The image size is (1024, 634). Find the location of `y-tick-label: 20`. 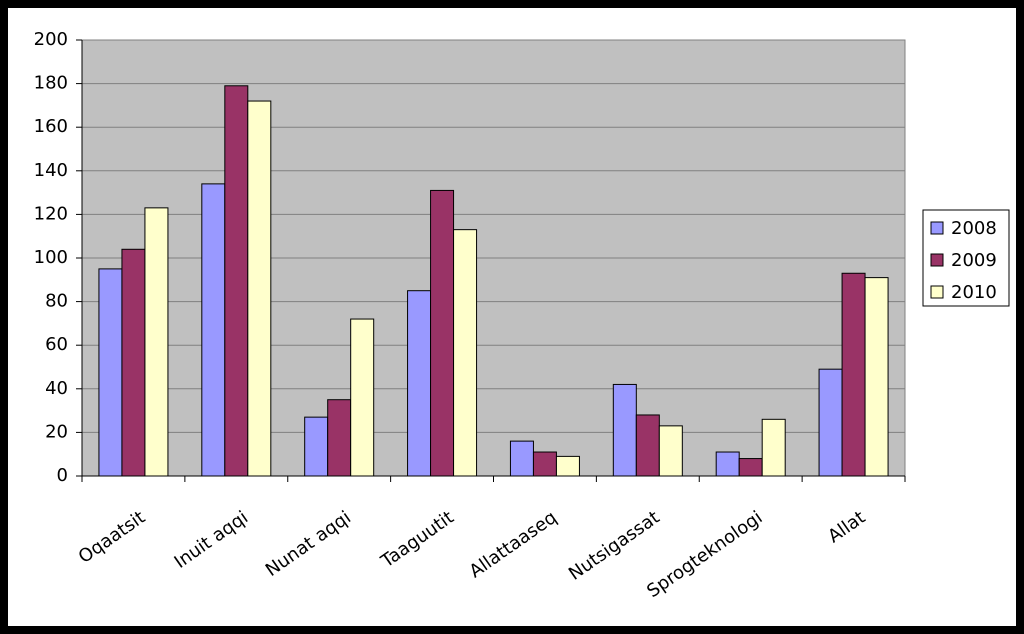

y-tick-label: 20 is located at coordinates (56, 431).